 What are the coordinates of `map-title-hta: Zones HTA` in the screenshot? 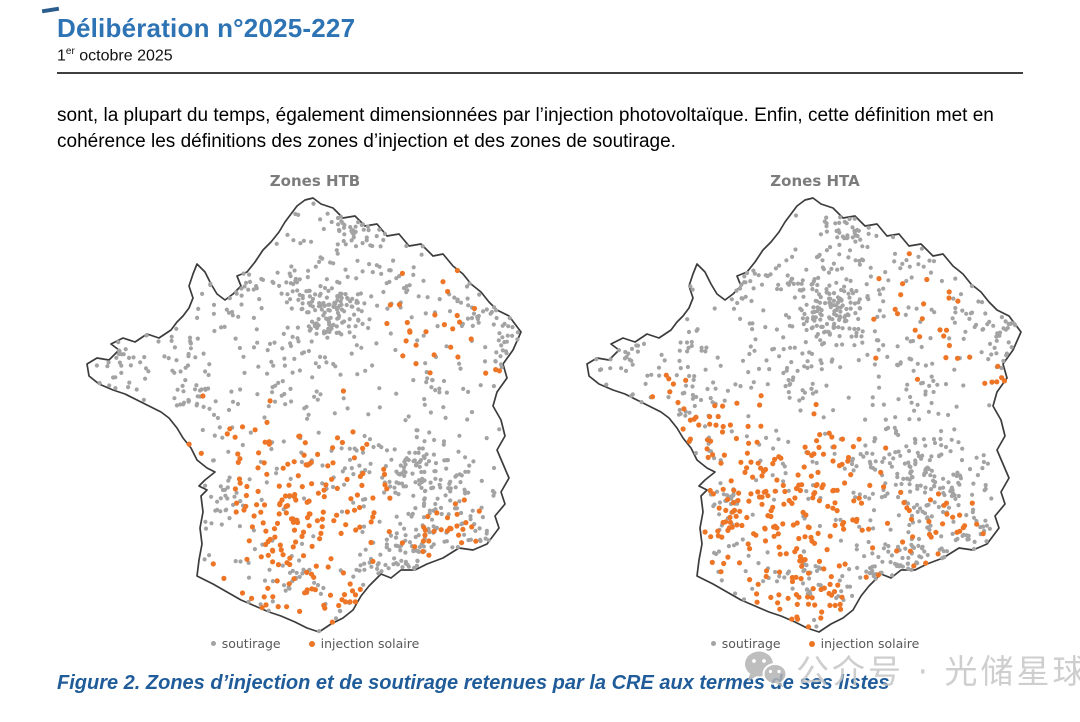 It's located at (815, 181).